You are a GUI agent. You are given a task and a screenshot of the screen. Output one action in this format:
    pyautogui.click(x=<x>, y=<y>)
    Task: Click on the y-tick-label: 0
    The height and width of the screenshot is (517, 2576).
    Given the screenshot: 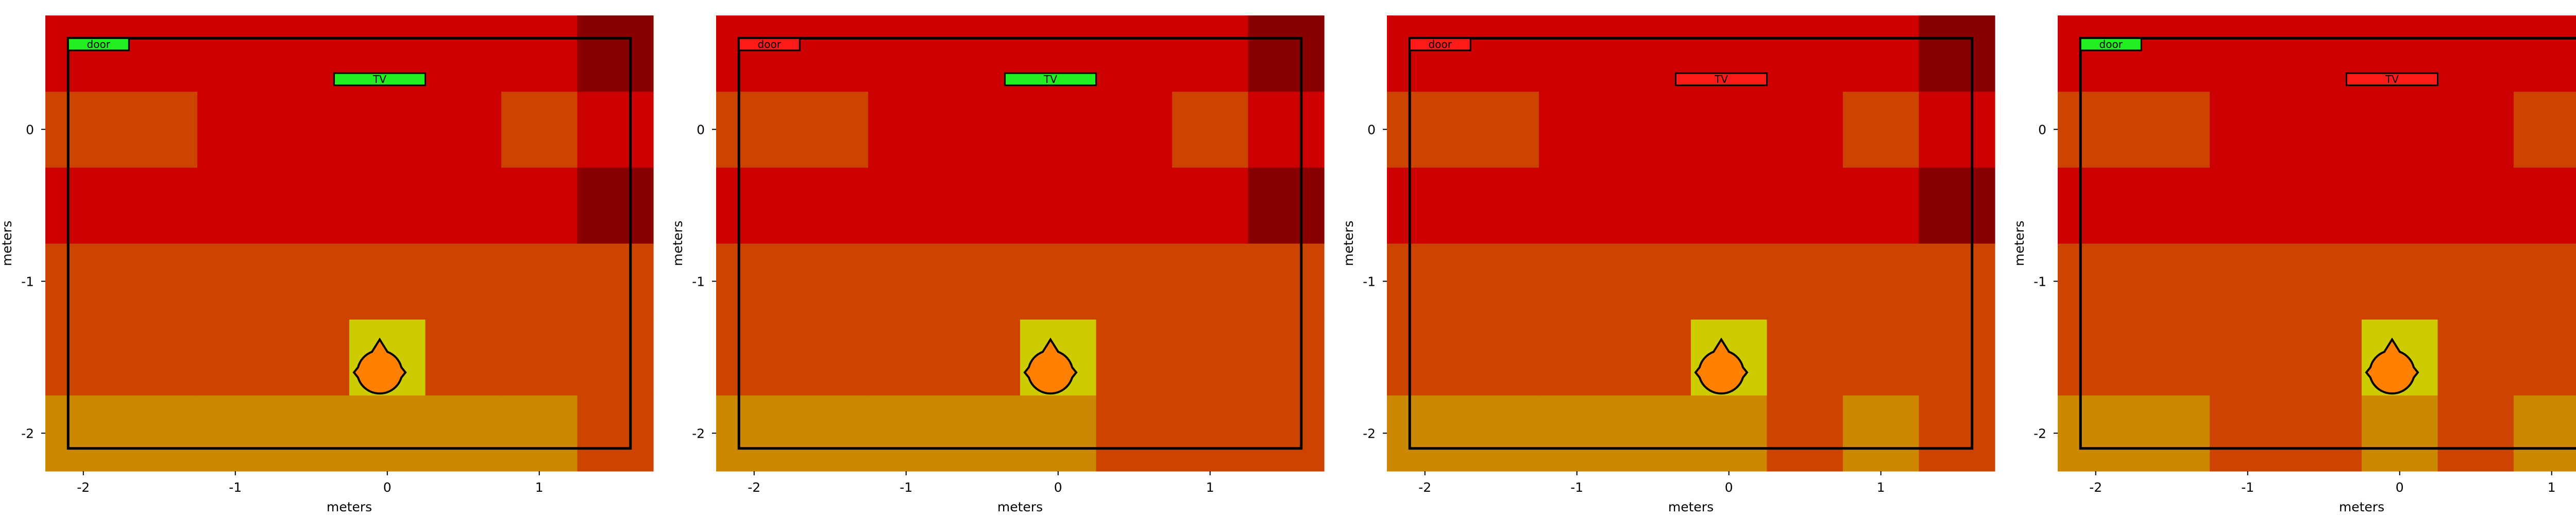 What is the action you would take?
    pyautogui.click(x=701, y=129)
    